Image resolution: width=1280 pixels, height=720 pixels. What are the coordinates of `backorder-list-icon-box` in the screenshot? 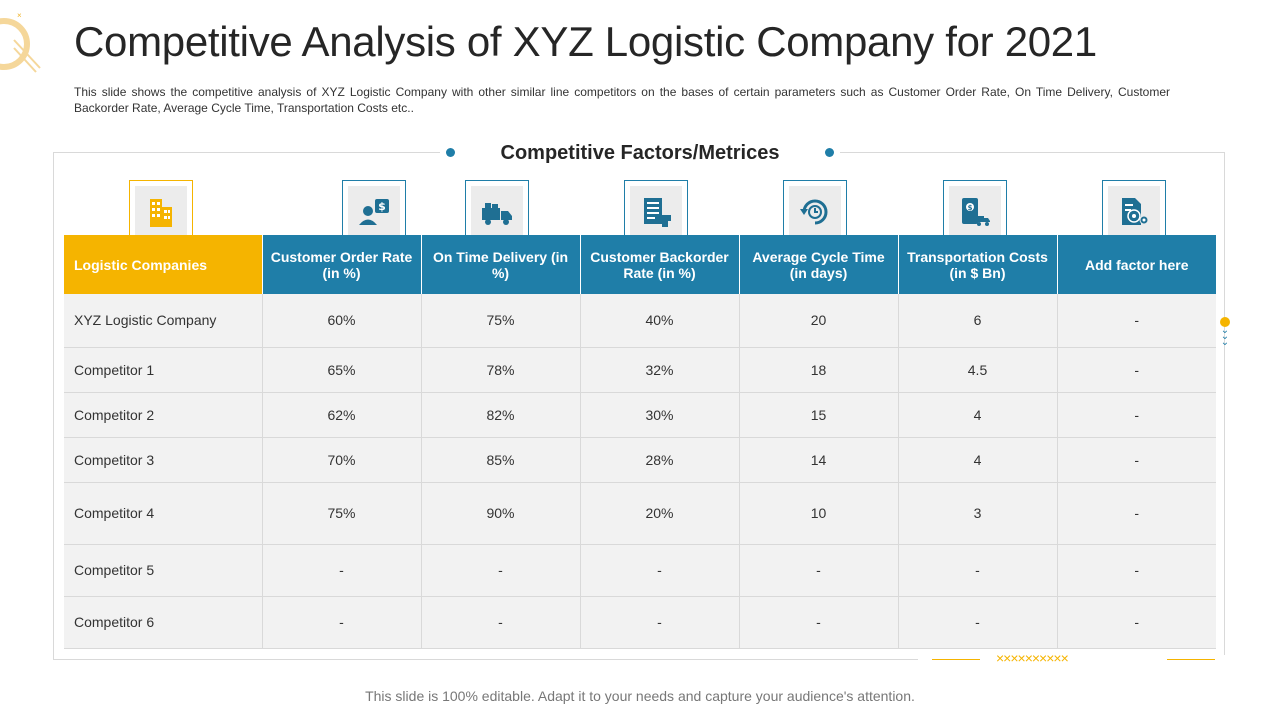 It's located at (656, 209).